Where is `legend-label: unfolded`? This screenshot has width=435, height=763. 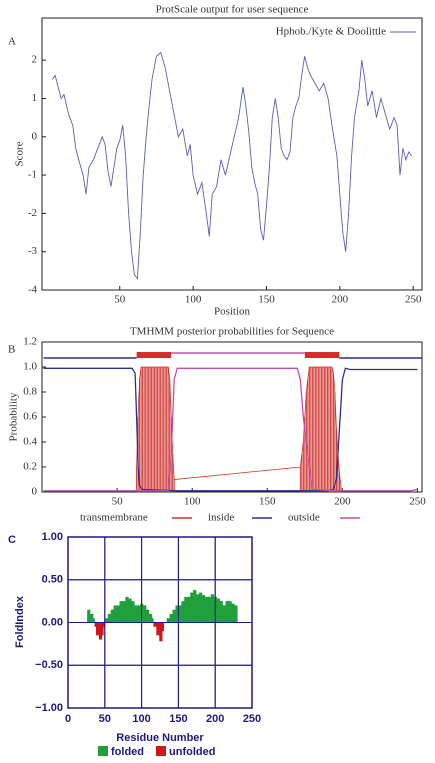 legend-label: unfolded is located at coordinates (192, 752).